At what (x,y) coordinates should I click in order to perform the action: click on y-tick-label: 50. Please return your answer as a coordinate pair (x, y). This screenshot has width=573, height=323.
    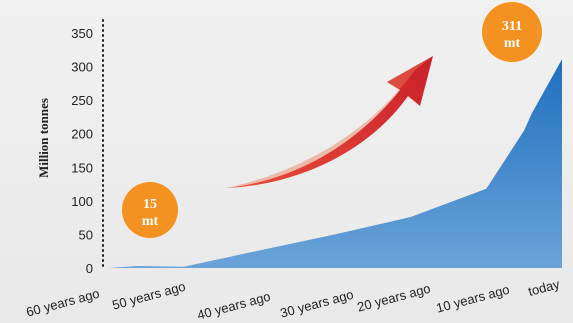
    Looking at the image, I should click on (86, 234).